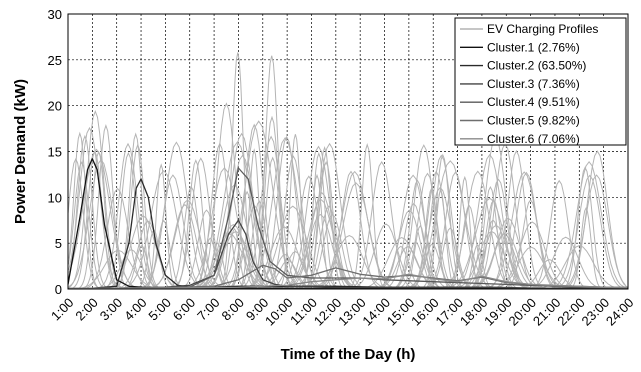  What do you see at coordinates (58, 243) in the screenshot?
I see `y-tick-label: 5` at bounding box center [58, 243].